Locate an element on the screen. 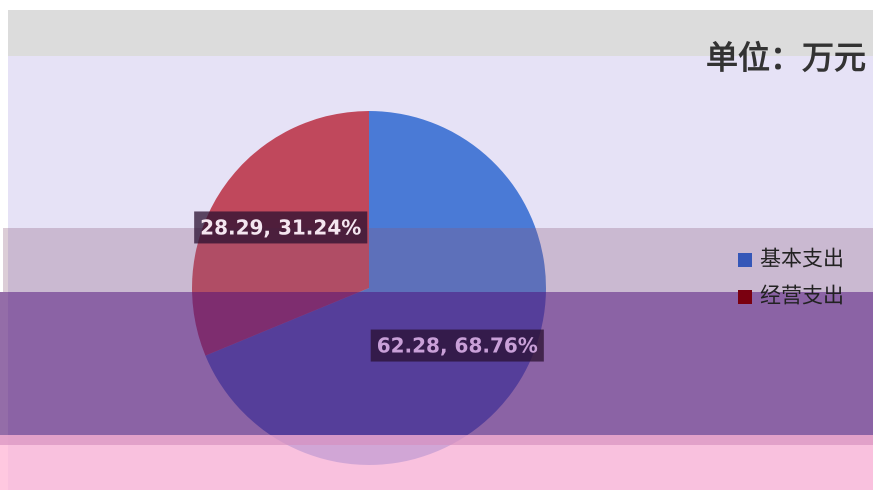  data-label: 62.28, 68.76% is located at coordinates (457, 346).